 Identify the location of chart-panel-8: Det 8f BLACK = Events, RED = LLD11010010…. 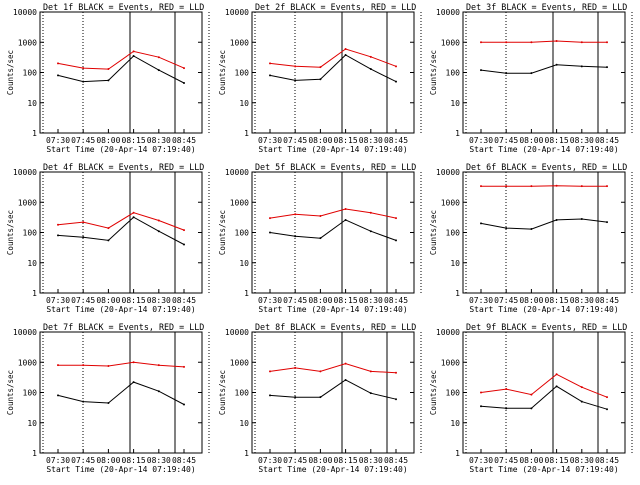
(319, 398).